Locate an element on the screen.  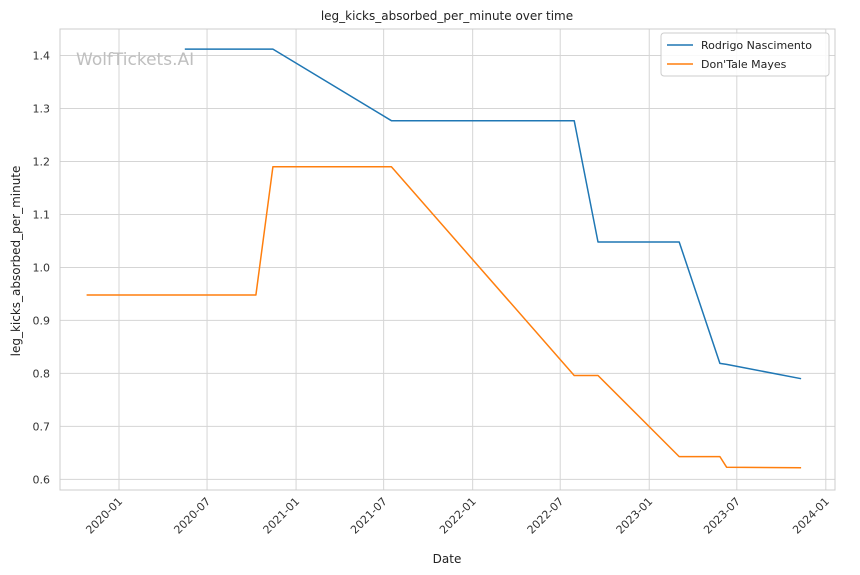
chart-title: leg_kicks_absorbed_per_minute over time is located at coordinates (447, 16).